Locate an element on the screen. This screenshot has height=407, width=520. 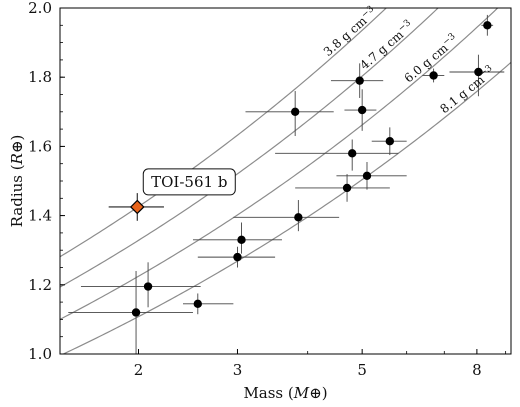
toi-561b-marker is located at coordinates (137, 207).